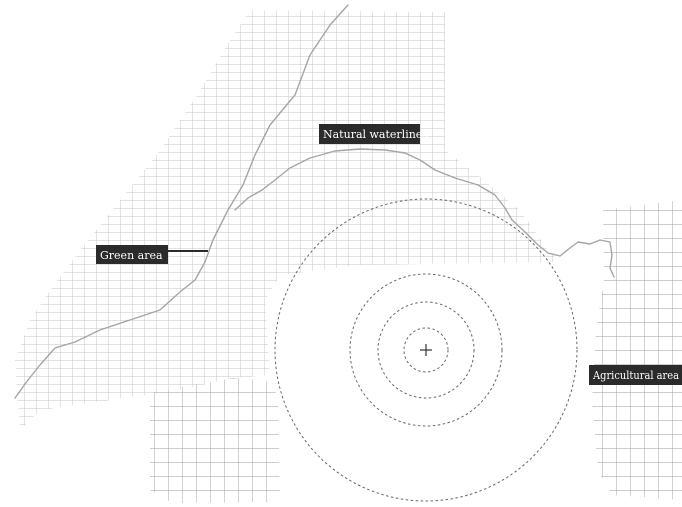 This screenshot has height=507, width=682. I want to click on label-green-area-text: Green area, so click(131, 255).